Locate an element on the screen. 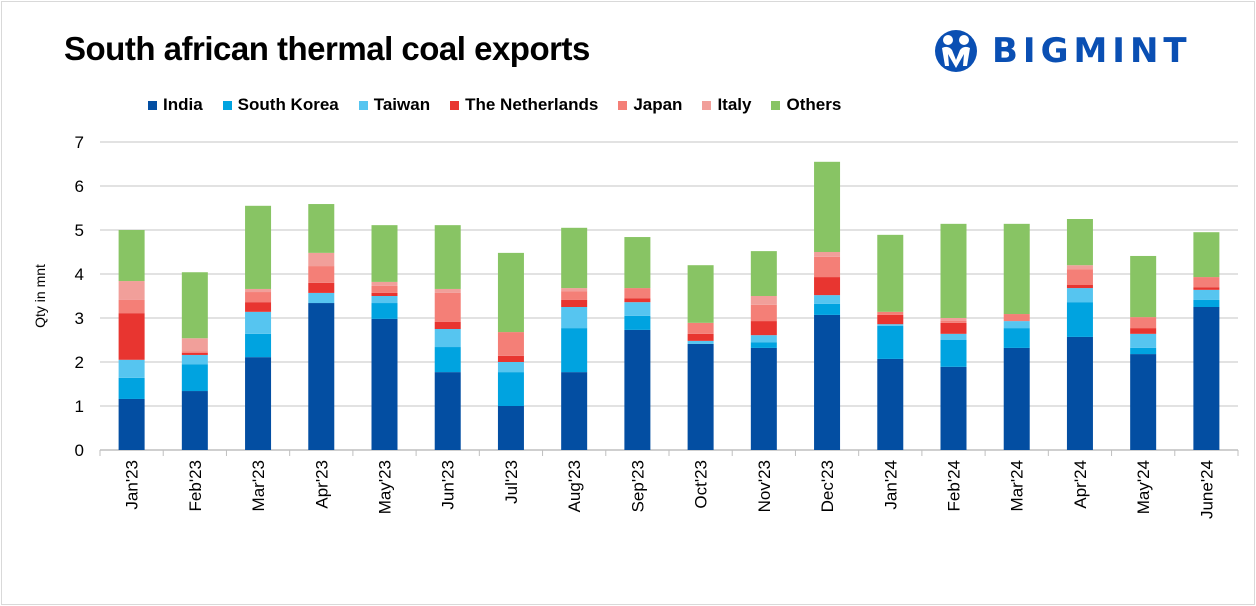  legend-item: India is located at coordinates (175, 105).